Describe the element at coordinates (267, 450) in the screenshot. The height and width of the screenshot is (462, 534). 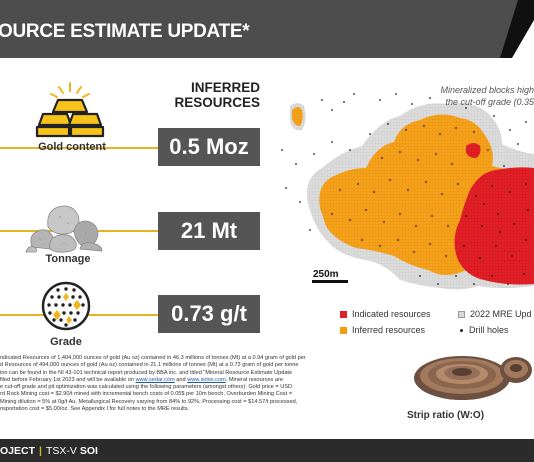
I see `footer-bar` at that location.